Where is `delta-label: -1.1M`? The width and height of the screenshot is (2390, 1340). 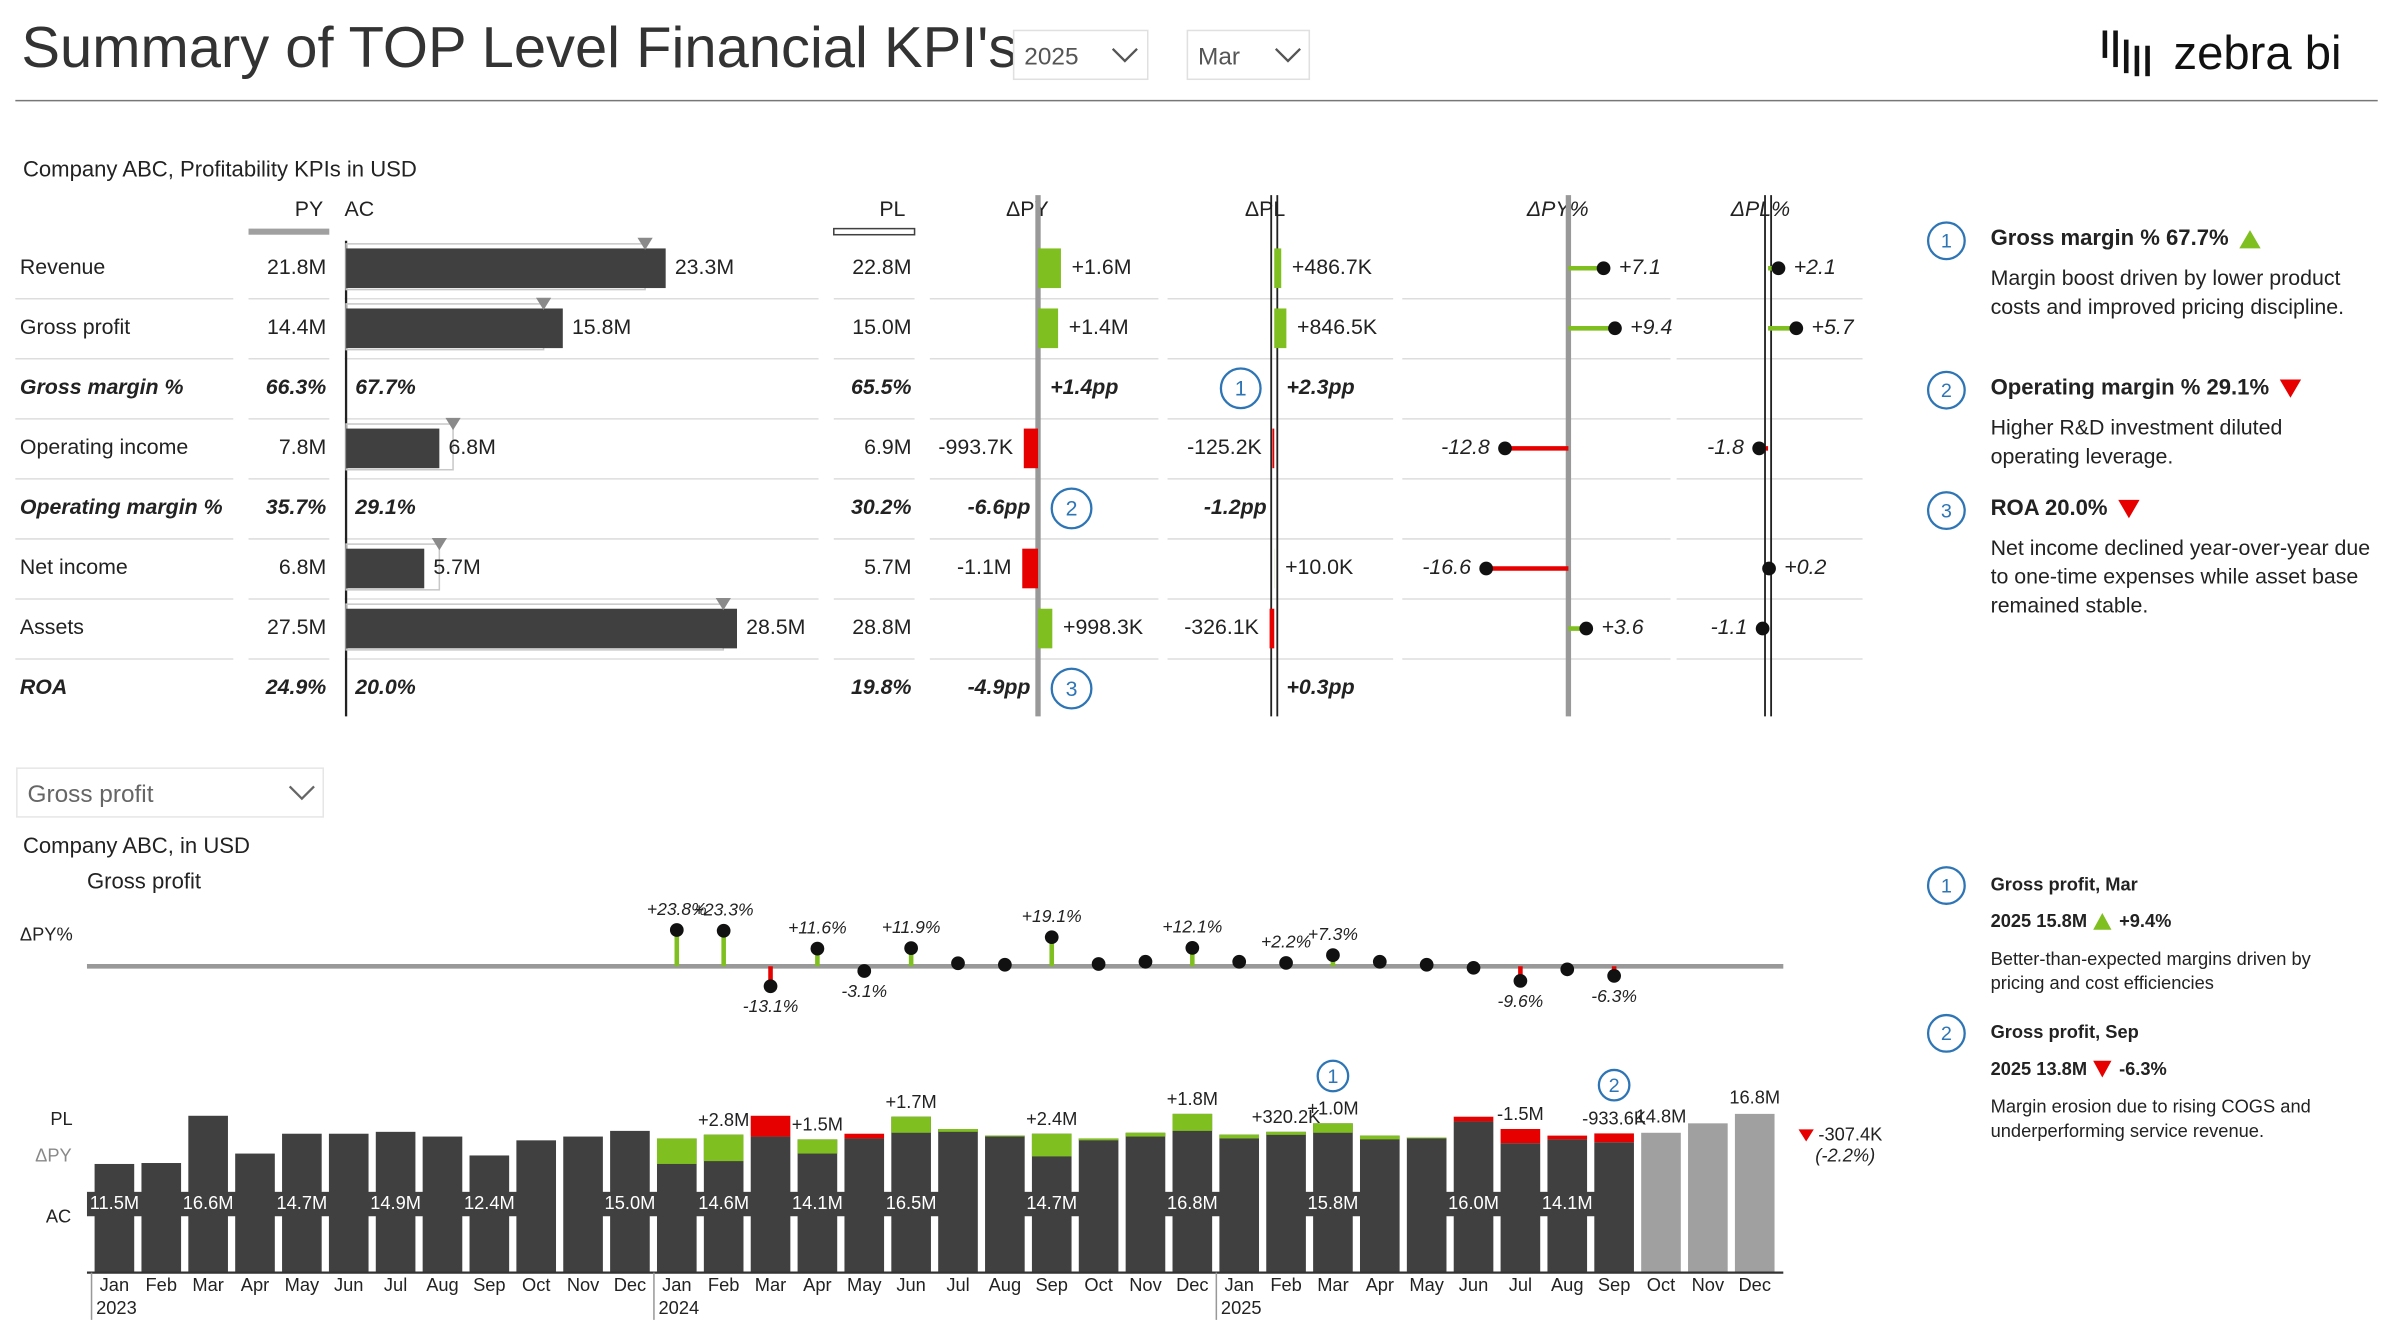 delta-label: -1.1M is located at coordinates (984, 567).